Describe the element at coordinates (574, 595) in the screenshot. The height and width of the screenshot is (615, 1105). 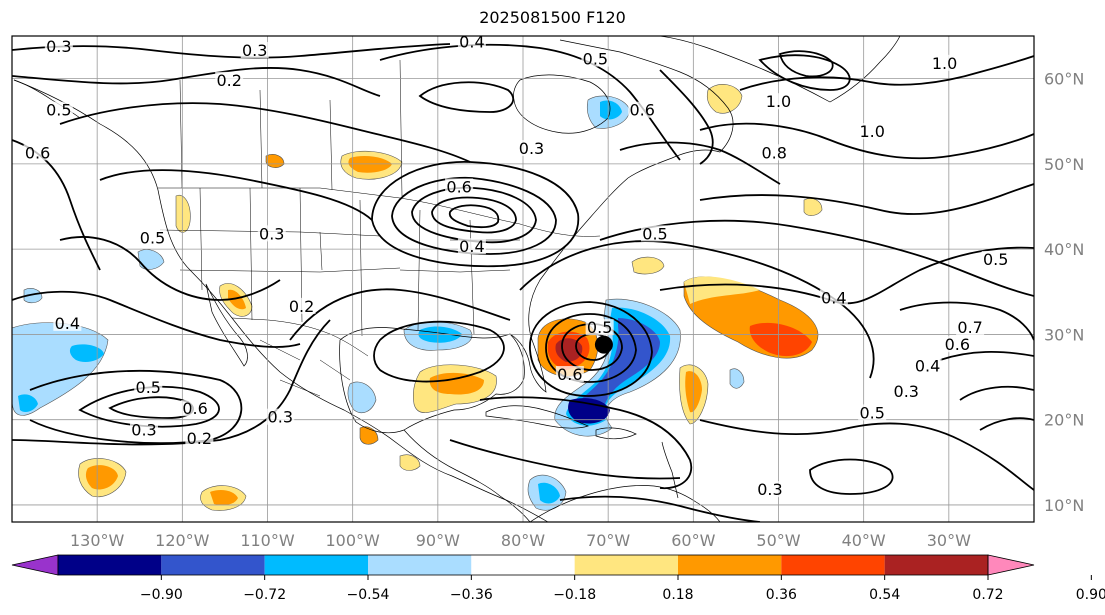
I see `colorbar-tick-label: −0.18` at that location.